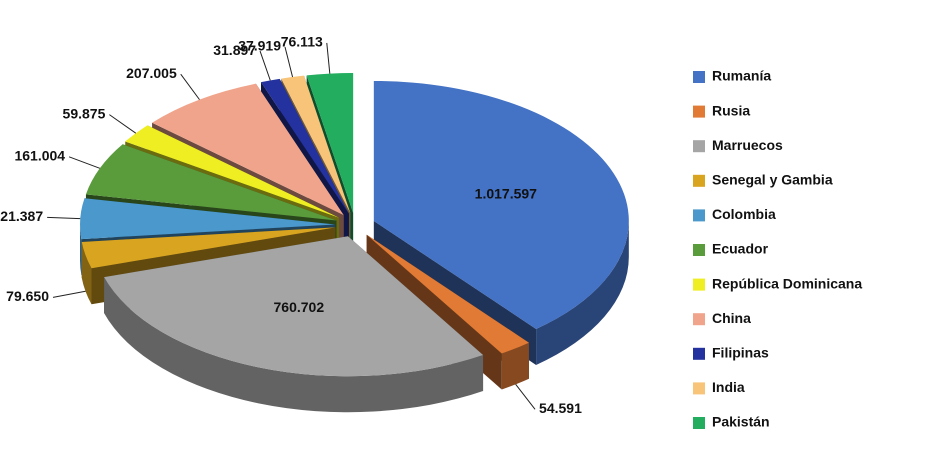 The height and width of the screenshot is (464, 945). Describe the element at coordinates (302, 42) in the screenshot. I see `data-label: 76.113` at that location.